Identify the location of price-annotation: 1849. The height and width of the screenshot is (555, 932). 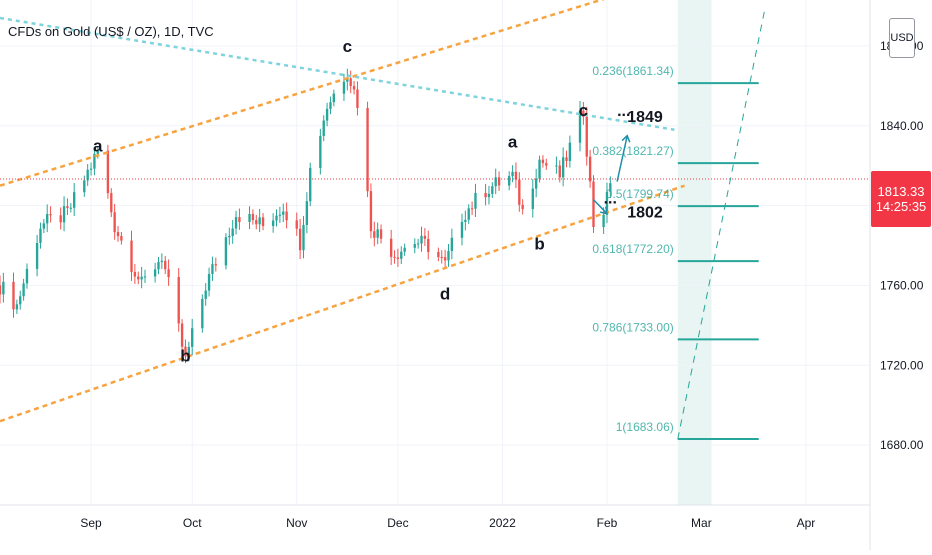
(645, 117).